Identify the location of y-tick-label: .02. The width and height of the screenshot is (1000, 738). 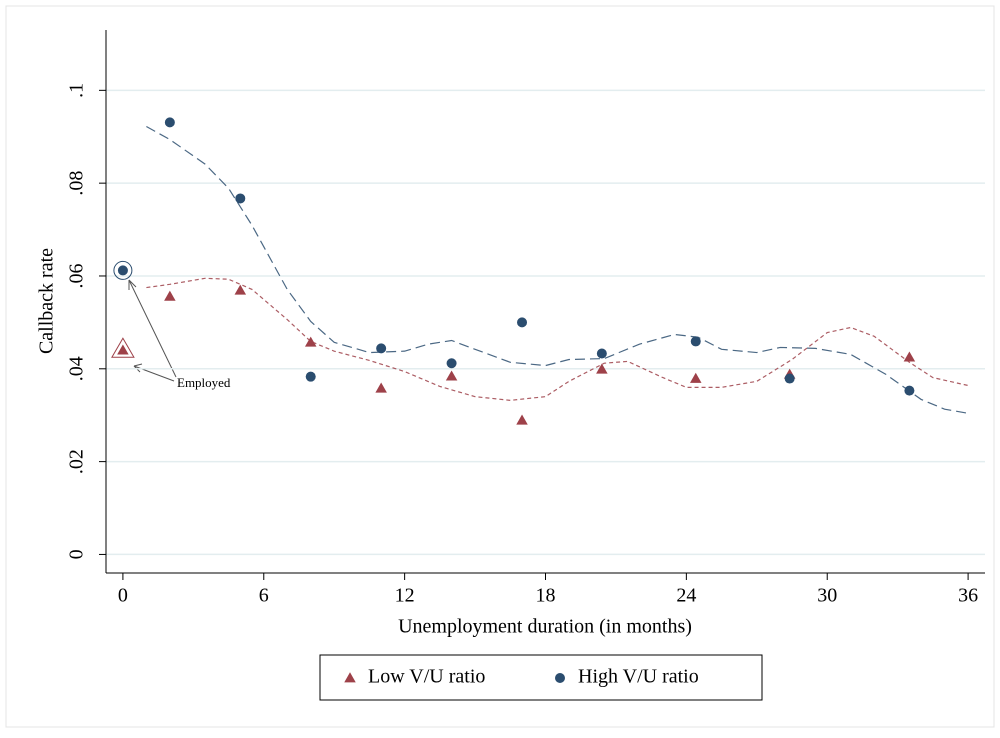
(77, 461).